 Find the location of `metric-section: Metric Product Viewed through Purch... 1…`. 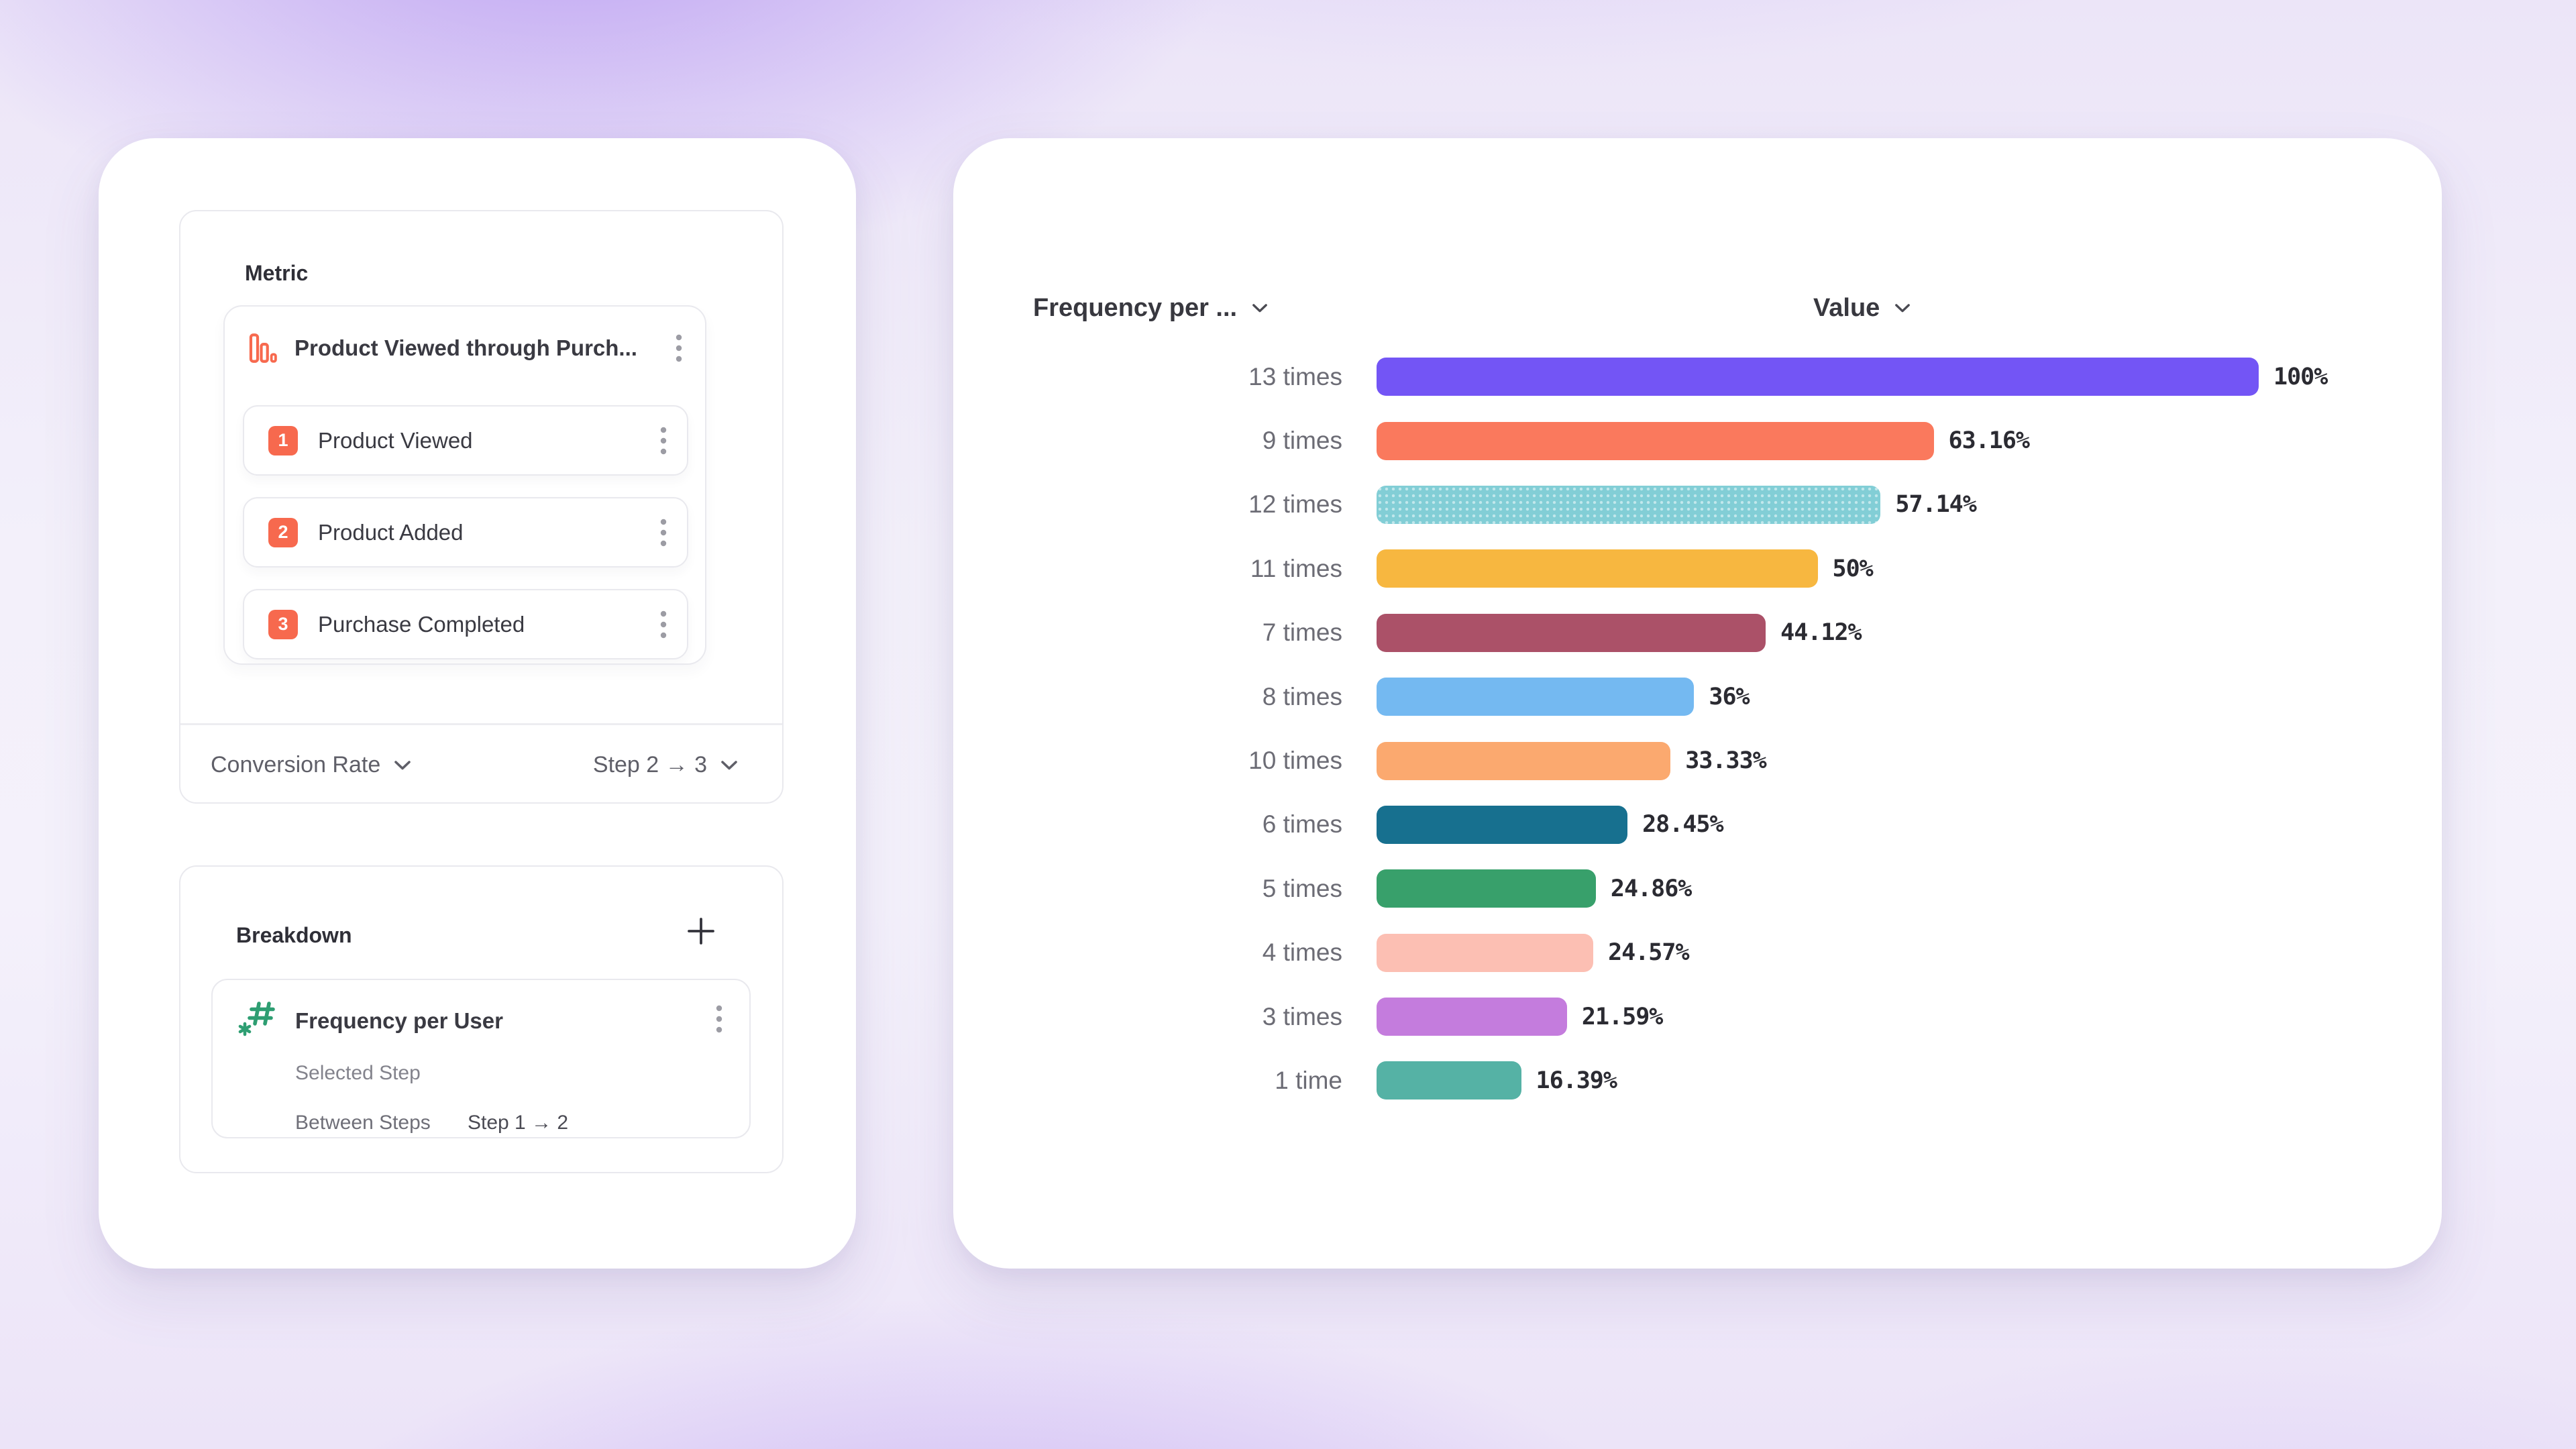

metric-section: Metric Product Viewed through Purch... 1… is located at coordinates (481, 507).